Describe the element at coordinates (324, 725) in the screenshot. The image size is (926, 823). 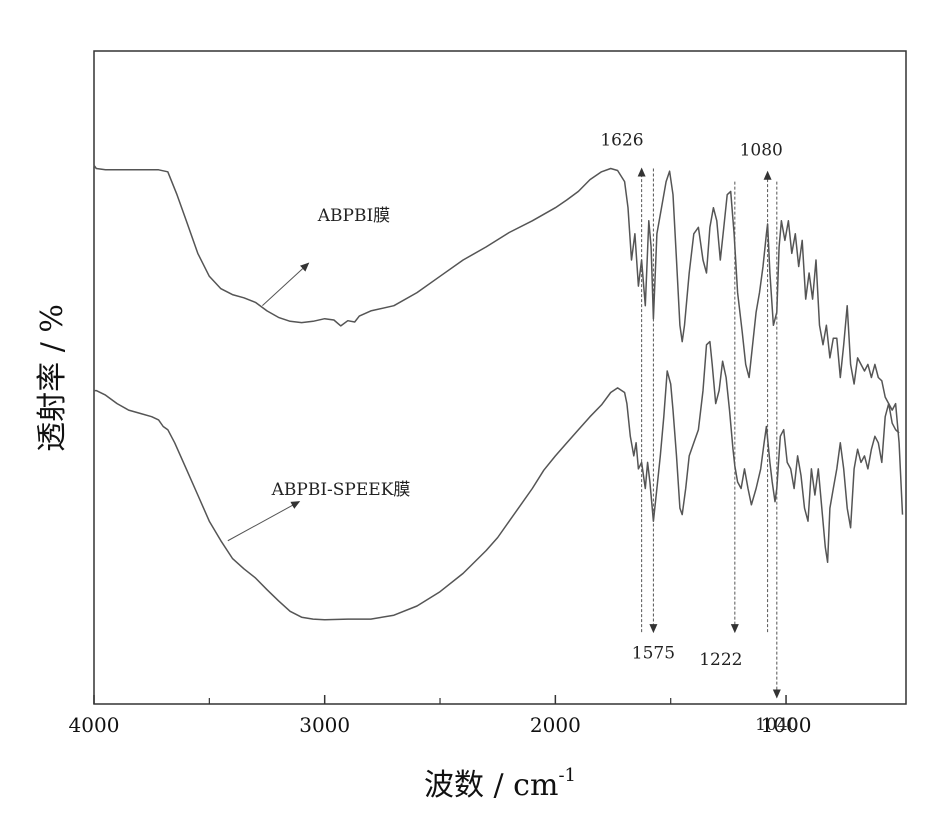
I see `x-tick-label: 3000` at that location.